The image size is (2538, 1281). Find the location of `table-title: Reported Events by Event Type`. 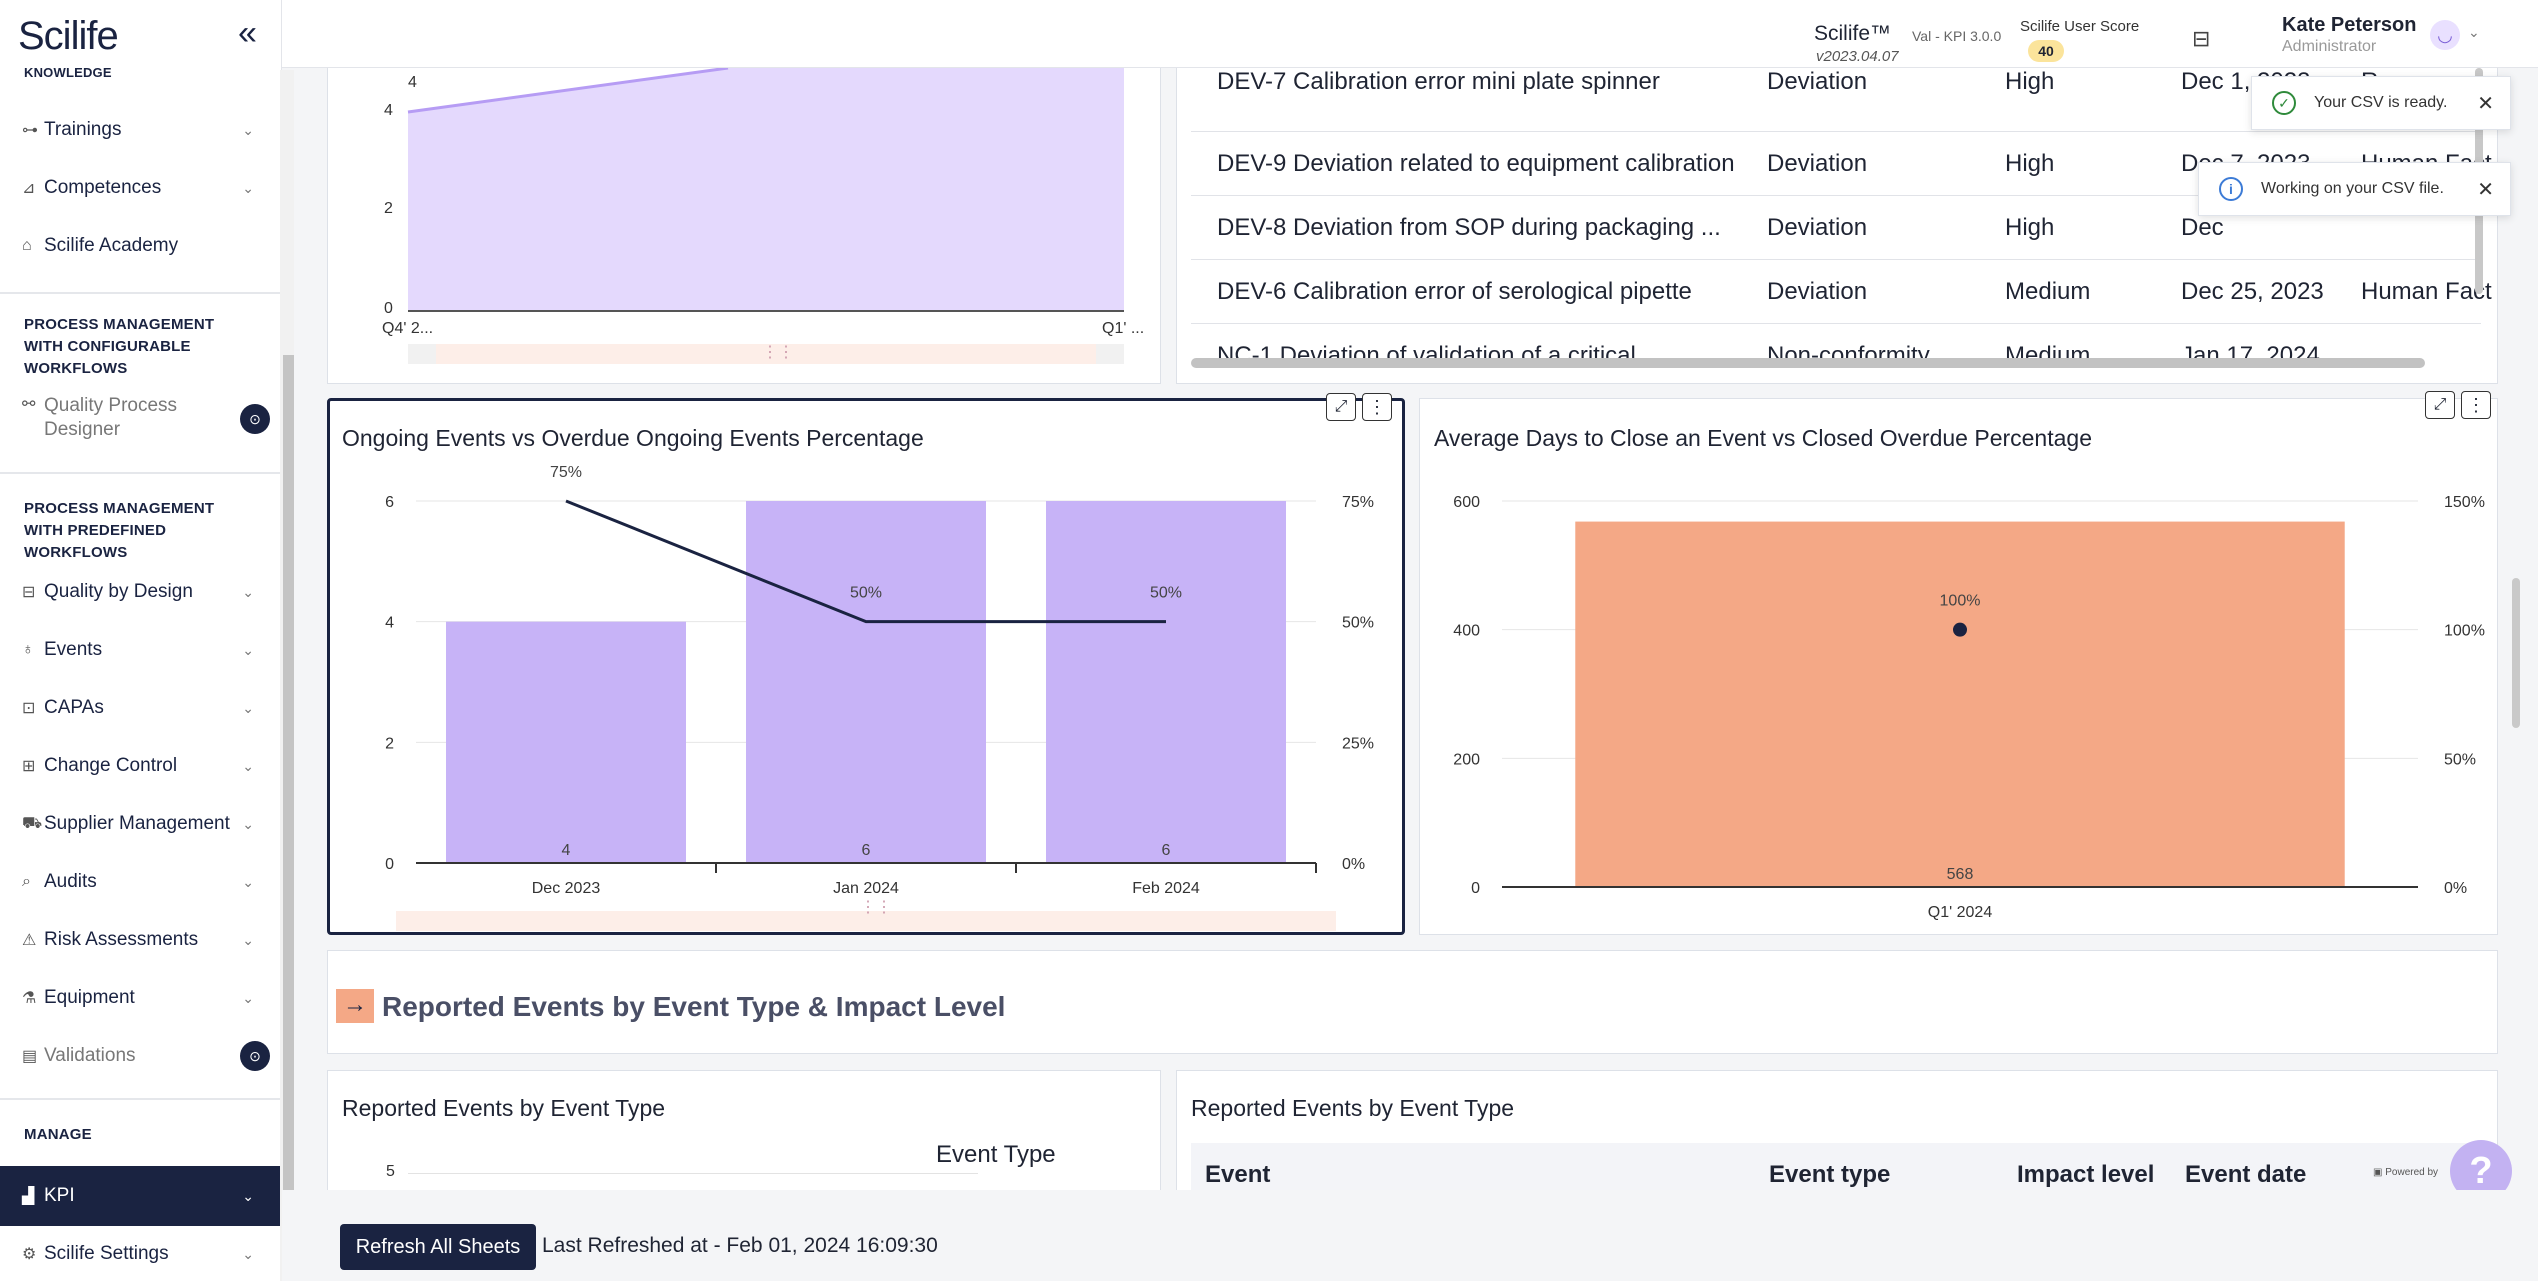

table-title: Reported Events by Event Type is located at coordinates (1353, 1108).